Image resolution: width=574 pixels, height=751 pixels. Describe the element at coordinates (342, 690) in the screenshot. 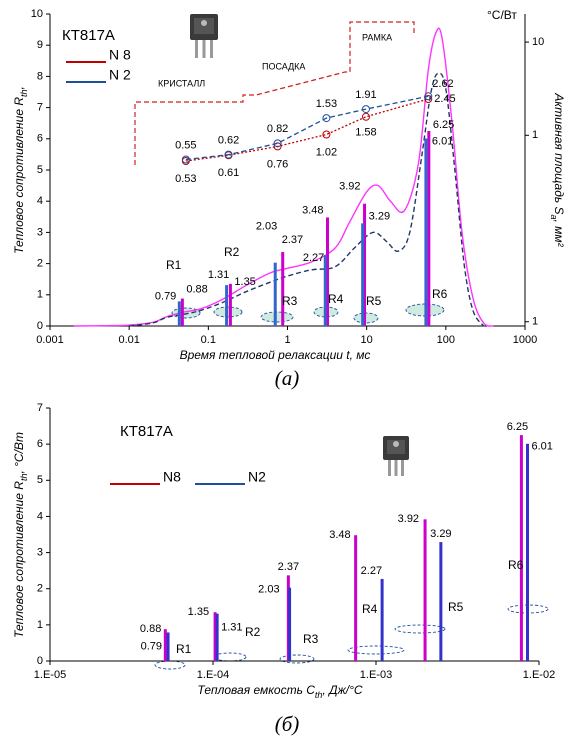

I see `x-label-tail: , Дж/°C` at that location.